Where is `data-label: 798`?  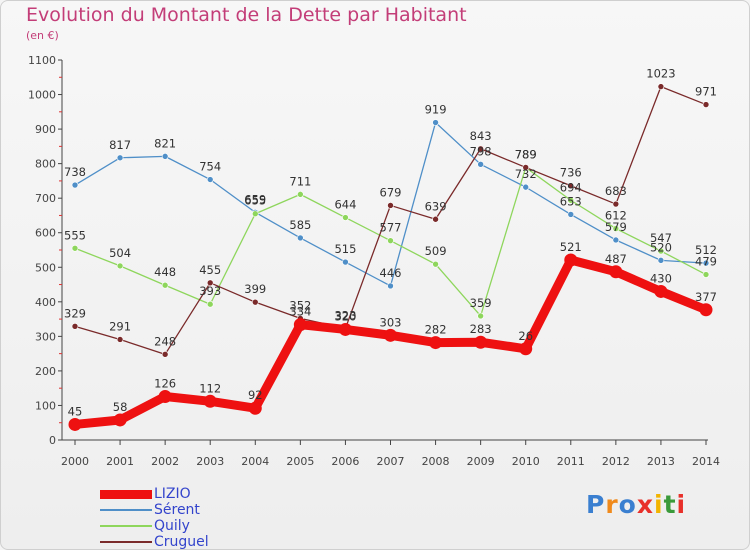
data-label: 798 is located at coordinates (481, 151).